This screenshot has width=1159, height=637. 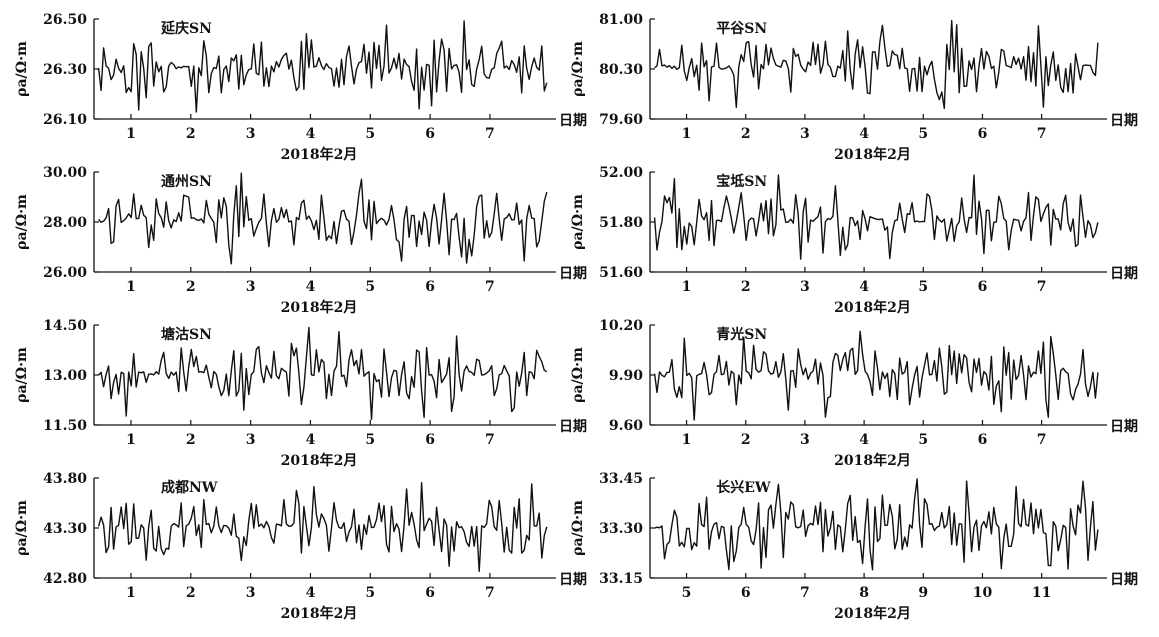 What do you see at coordinates (621, 173) in the screenshot?
I see `y-tick-label: 52.00` at bounding box center [621, 173].